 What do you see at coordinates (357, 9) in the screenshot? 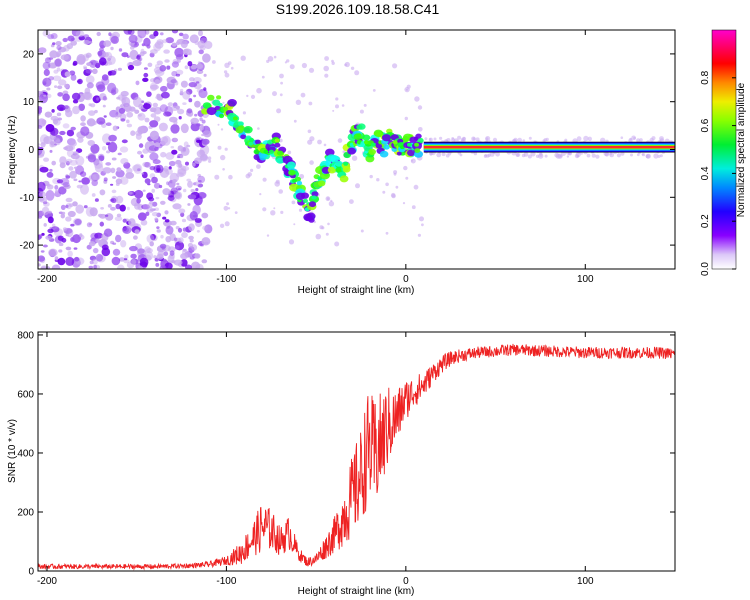
I see `figure-title: S199.2026.109.18.58.C41` at bounding box center [357, 9].